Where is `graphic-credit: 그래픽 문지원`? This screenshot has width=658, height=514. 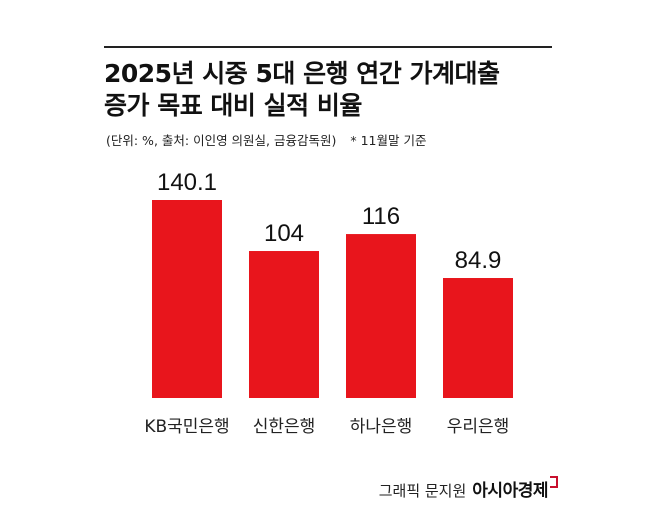 graphic-credit: 그래픽 문지원 is located at coordinates (422, 491).